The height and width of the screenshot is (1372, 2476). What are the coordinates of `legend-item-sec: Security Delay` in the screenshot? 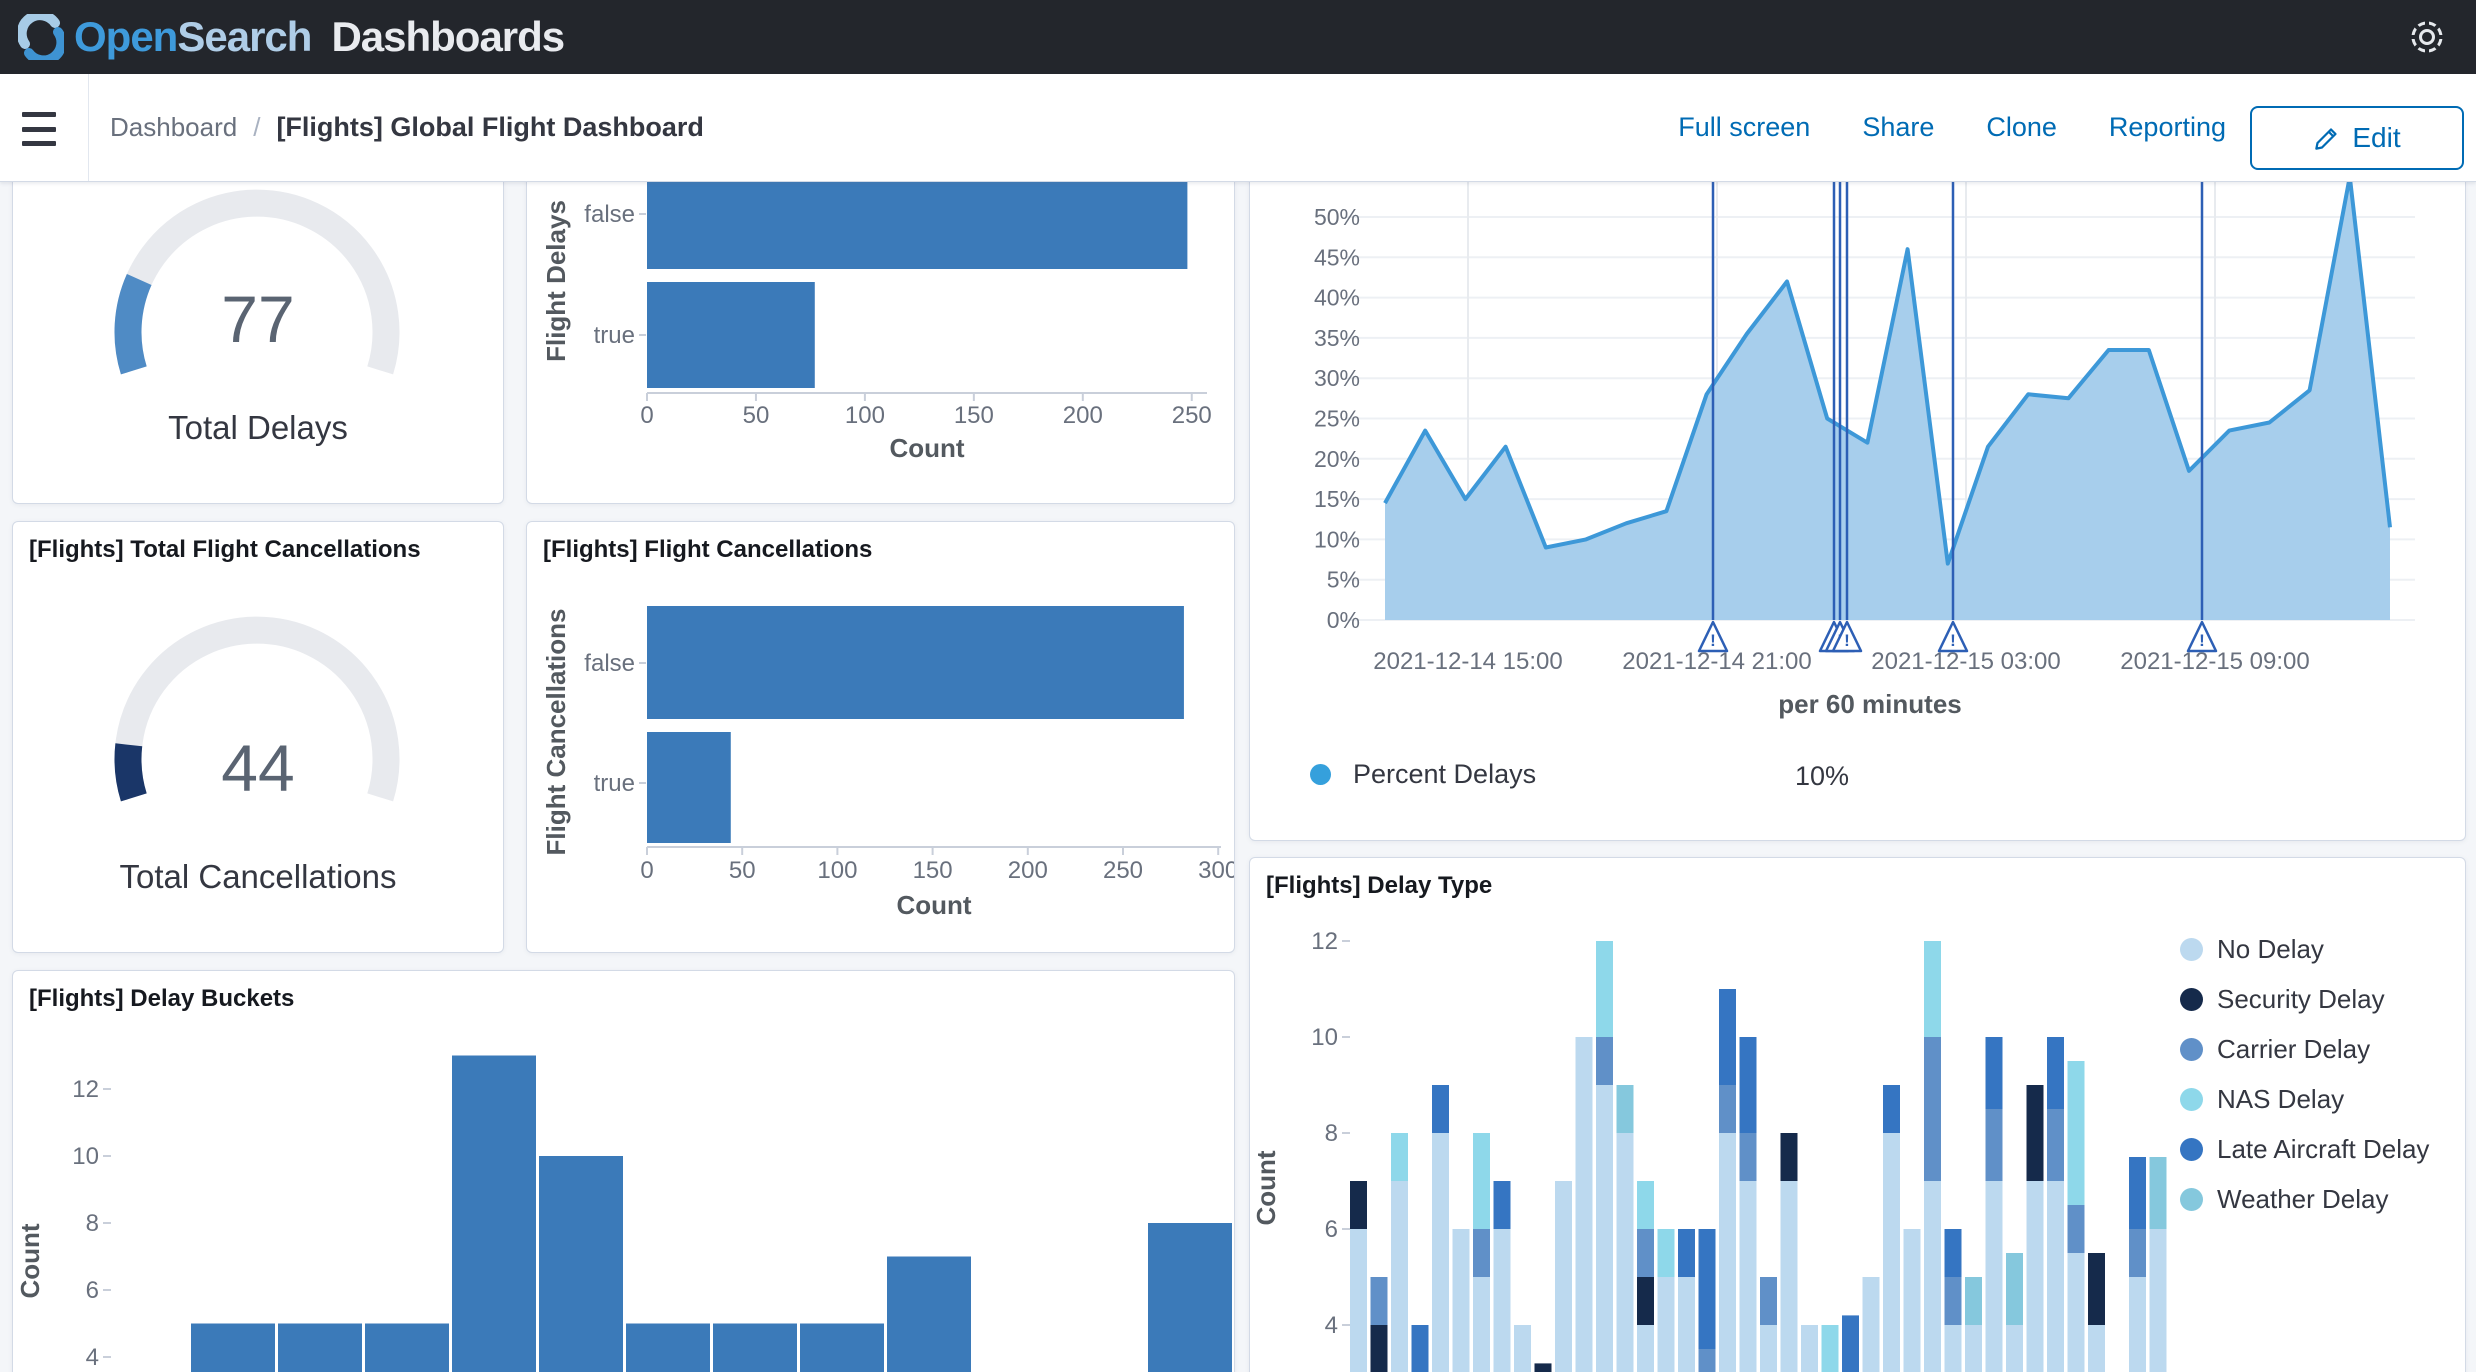 It's located at (2304, 999).